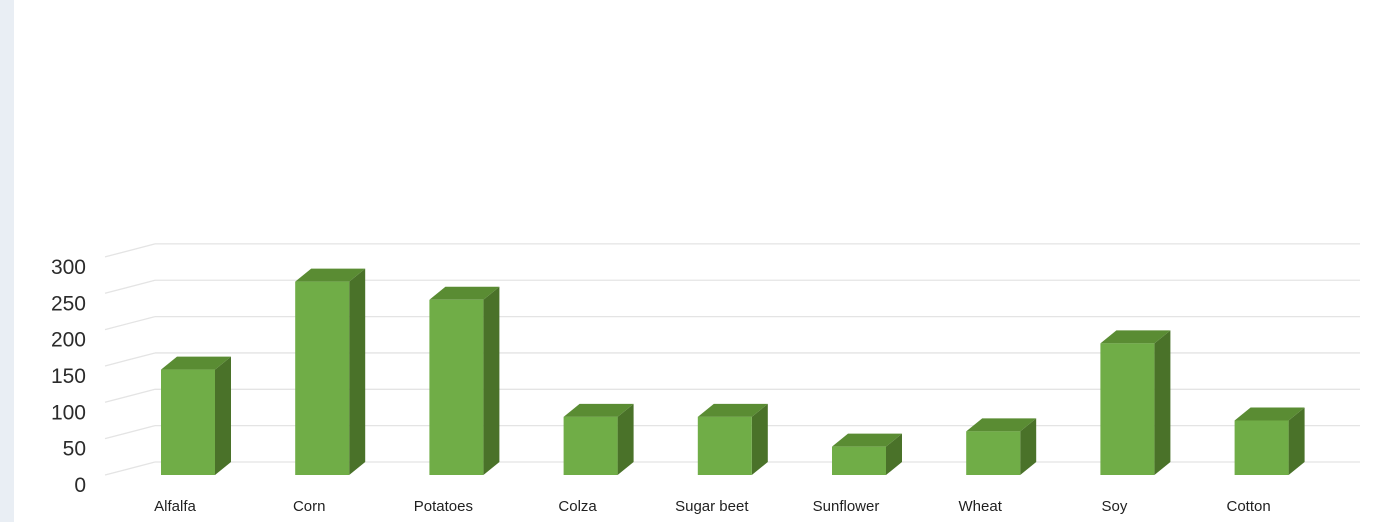 This screenshot has width=1375, height=522. I want to click on y-tick-label: 200, so click(68, 340).